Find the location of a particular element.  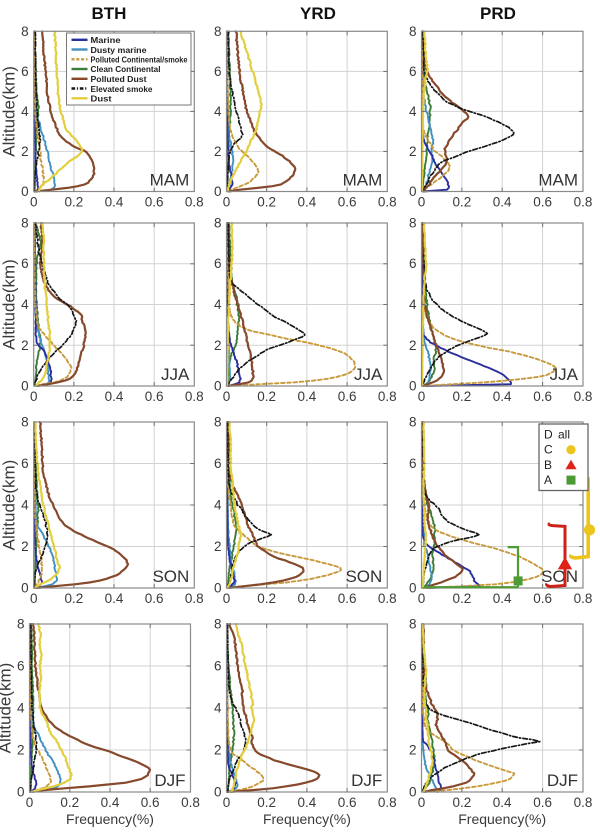

svg-text: C is located at coordinates (548, 450).